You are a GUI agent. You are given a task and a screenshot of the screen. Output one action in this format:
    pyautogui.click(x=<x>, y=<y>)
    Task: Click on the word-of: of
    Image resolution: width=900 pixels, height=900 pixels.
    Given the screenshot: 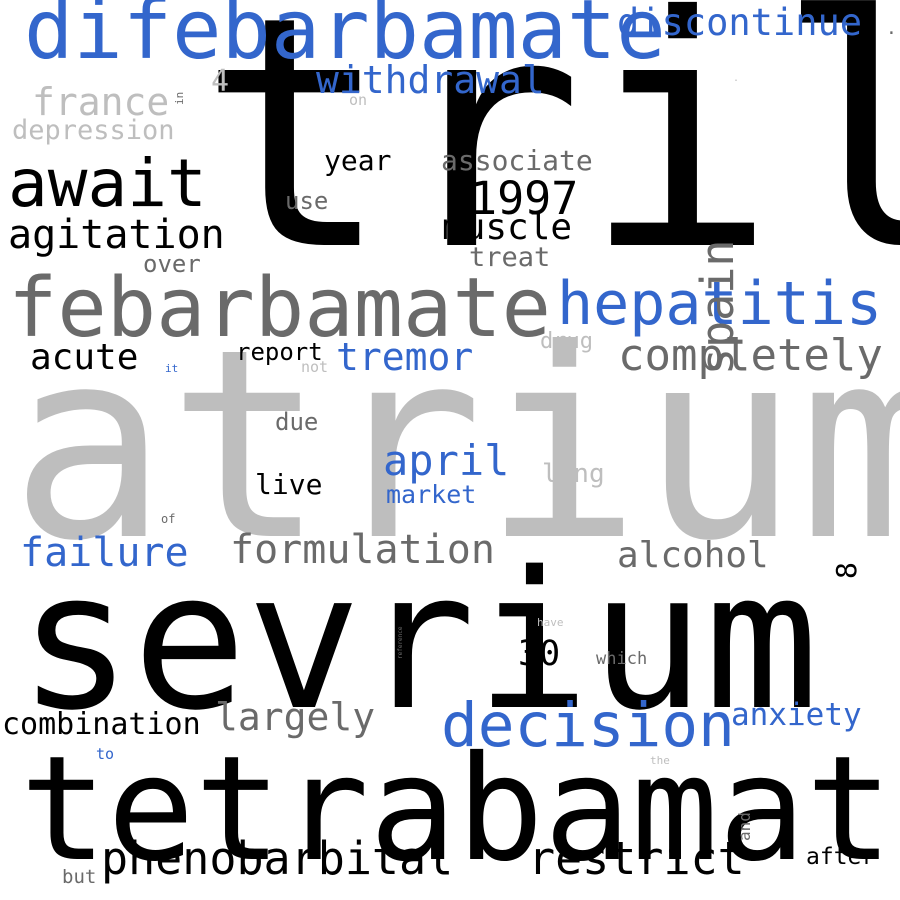 What is the action you would take?
    pyautogui.click(x=168, y=519)
    